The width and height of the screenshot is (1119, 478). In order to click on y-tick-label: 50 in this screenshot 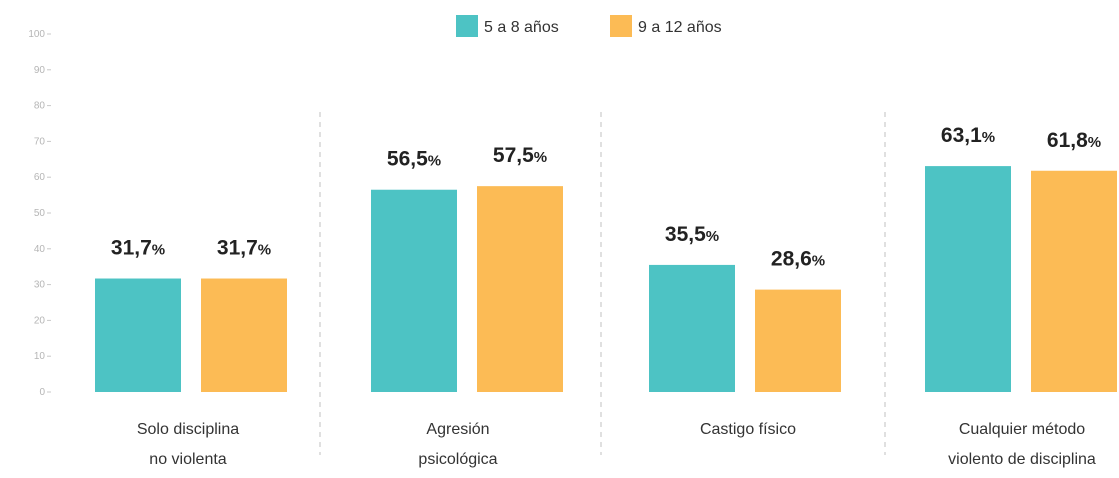, I will do `click(40, 213)`.